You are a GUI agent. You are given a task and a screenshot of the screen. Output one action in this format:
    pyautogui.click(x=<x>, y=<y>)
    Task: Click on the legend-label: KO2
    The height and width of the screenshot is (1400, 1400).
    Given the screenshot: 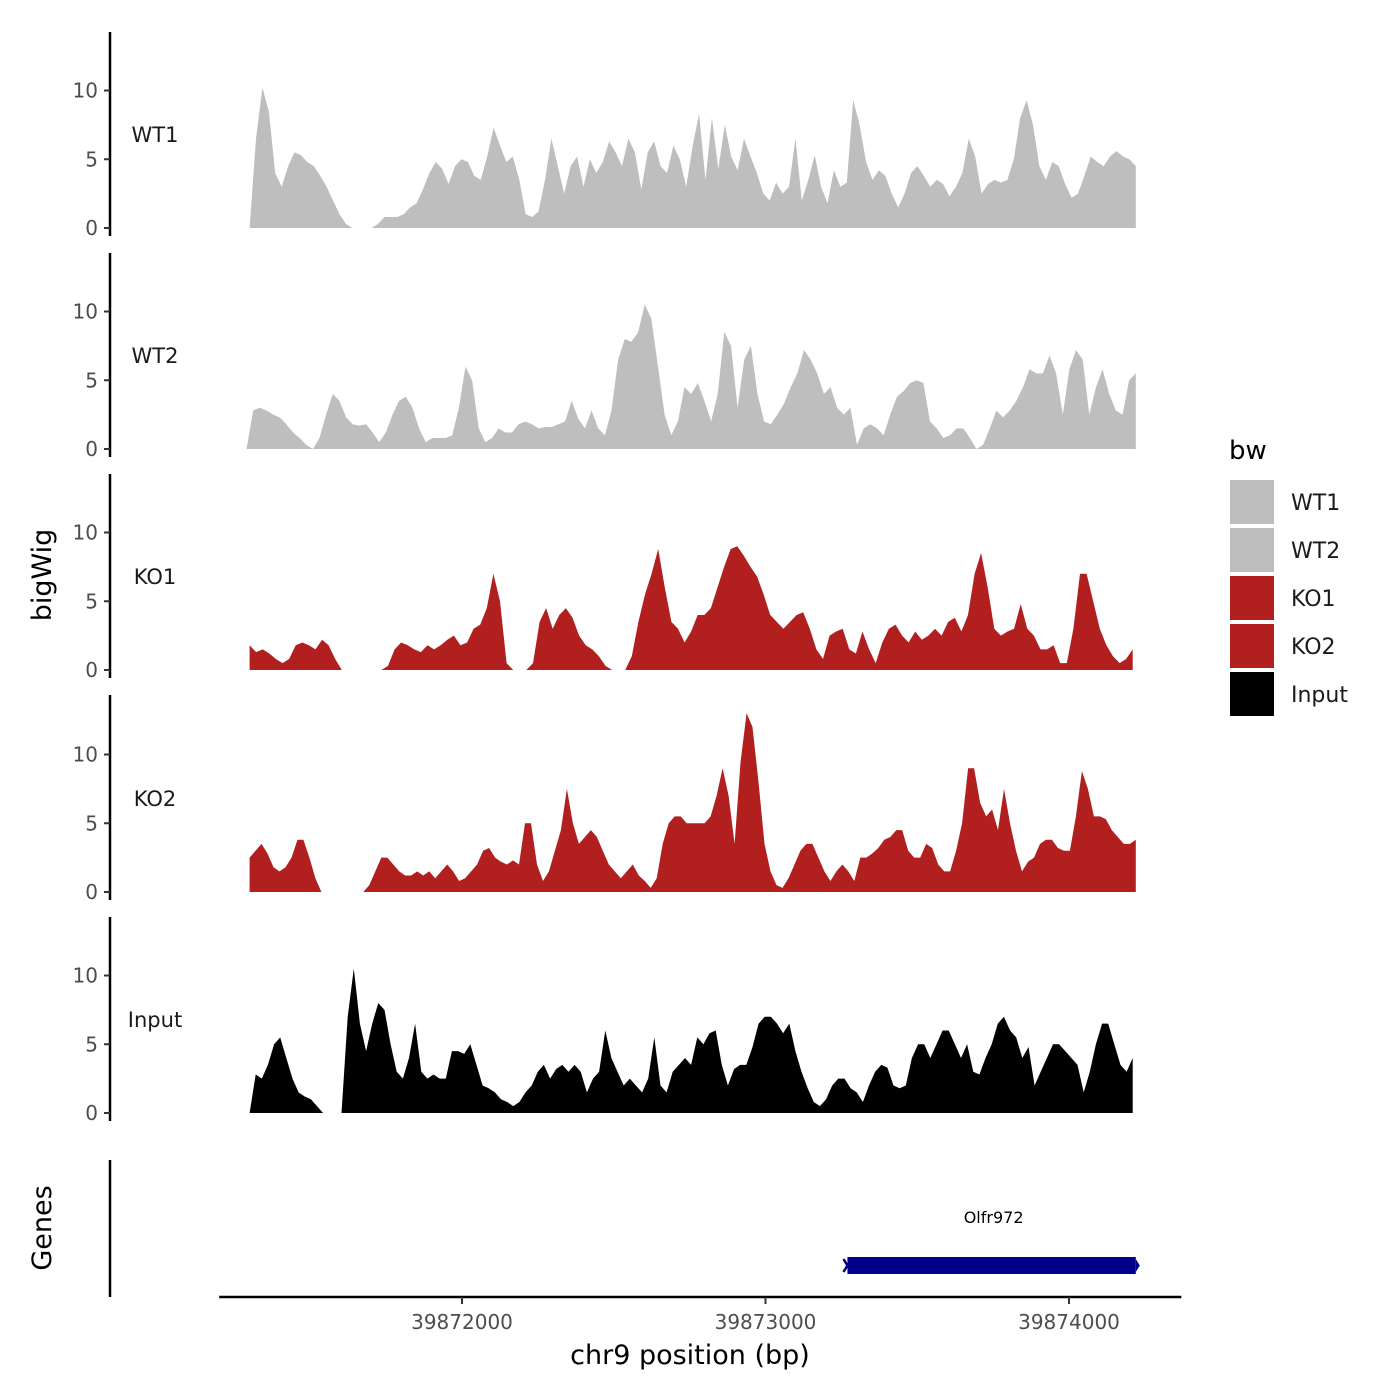 What is the action you would take?
    pyautogui.click(x=1313, y=647)
    